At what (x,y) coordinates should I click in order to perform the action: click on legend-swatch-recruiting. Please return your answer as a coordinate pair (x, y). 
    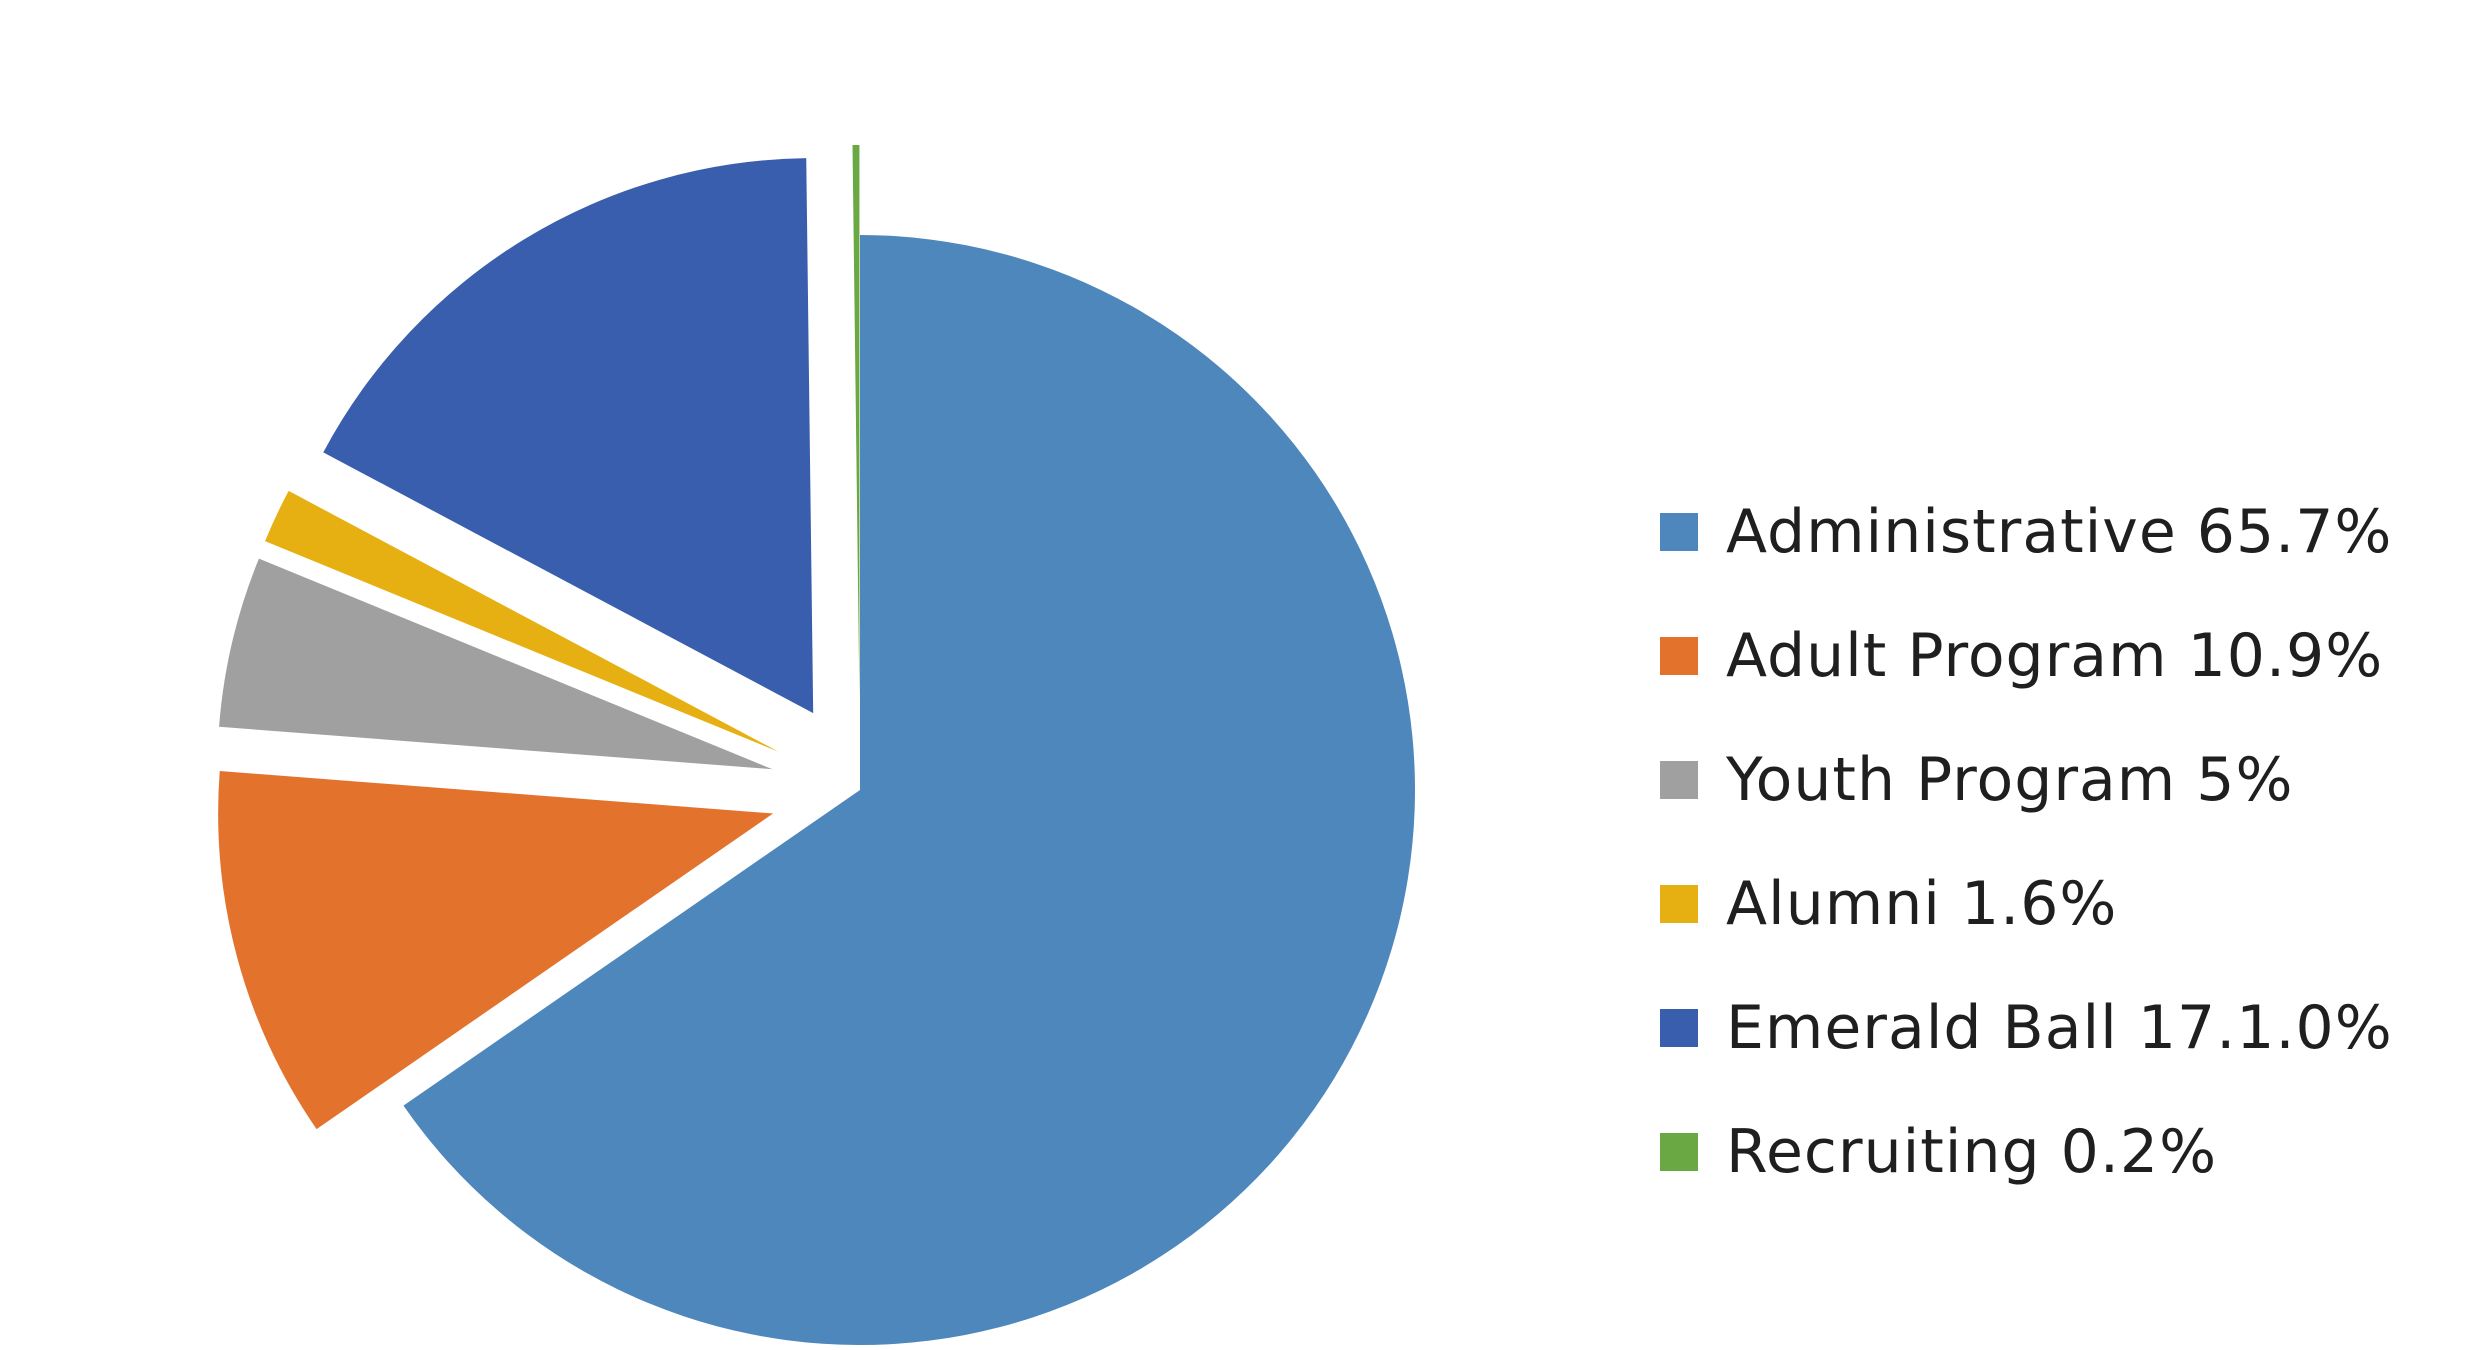
    Looking at the image, I should click on (1679, 1152).